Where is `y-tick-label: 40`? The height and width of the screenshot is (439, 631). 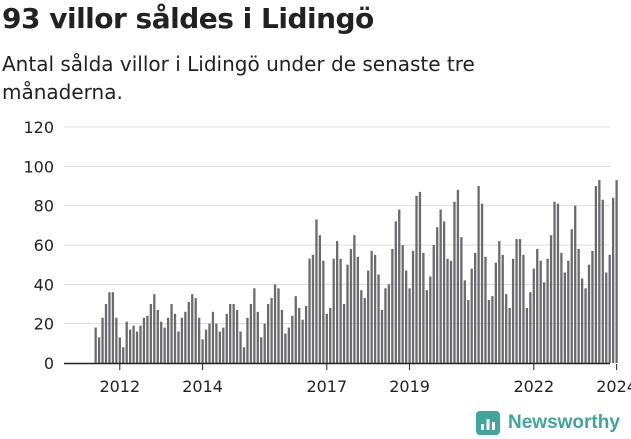 y-tick-label: 40 is located at coordinates (44, 284).